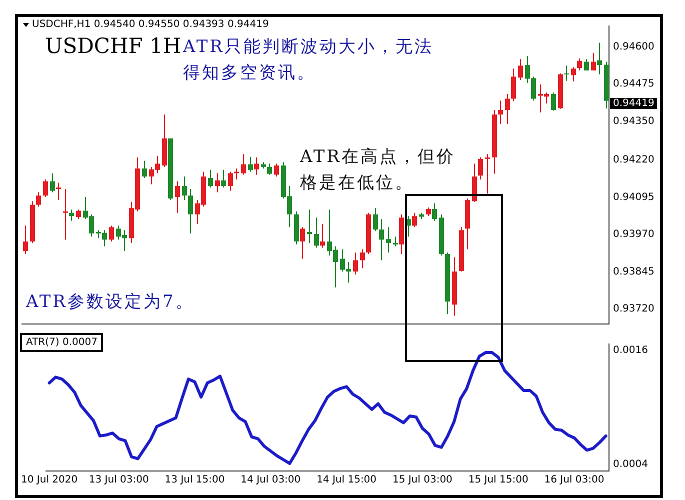 This screenshot has width=685, height=500. What do you see at coordinates (633, 121) in the screenshot?
I see `y-tick-label: 0.94350` at bounding box center [633, 121].